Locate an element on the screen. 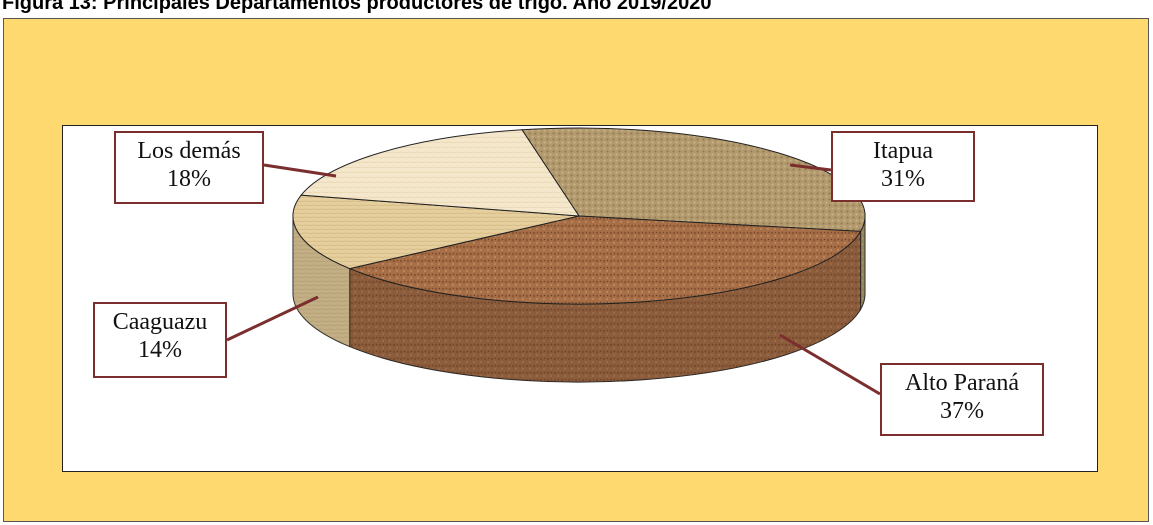 Image resolution: width=1153 pixels, height=525 pixels. callout-itapua: Itapua 31% is located at coordinates (903, 166).